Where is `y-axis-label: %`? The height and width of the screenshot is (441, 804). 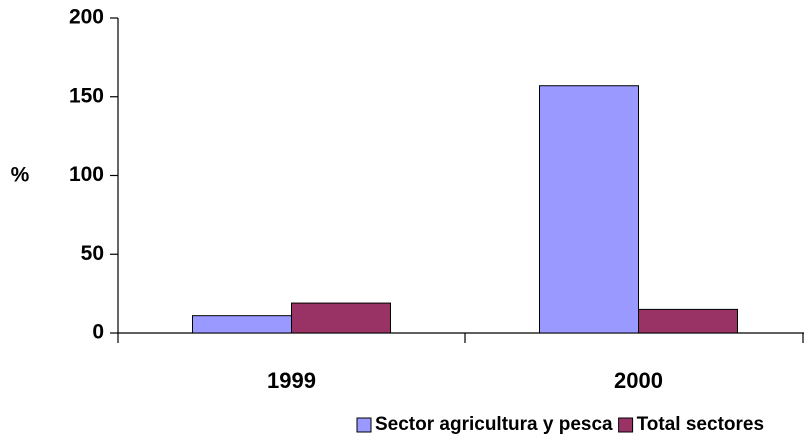
y-axis-label: % is located at coordinates (20, 175).